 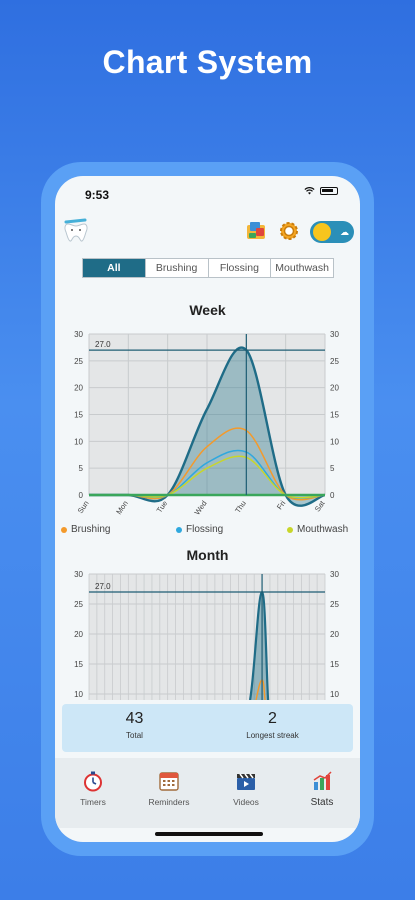 What do you see at coordinates (334, 694) in the screenshot?
I see `month-ytick-right: 10` at bounding box center [334, 694].